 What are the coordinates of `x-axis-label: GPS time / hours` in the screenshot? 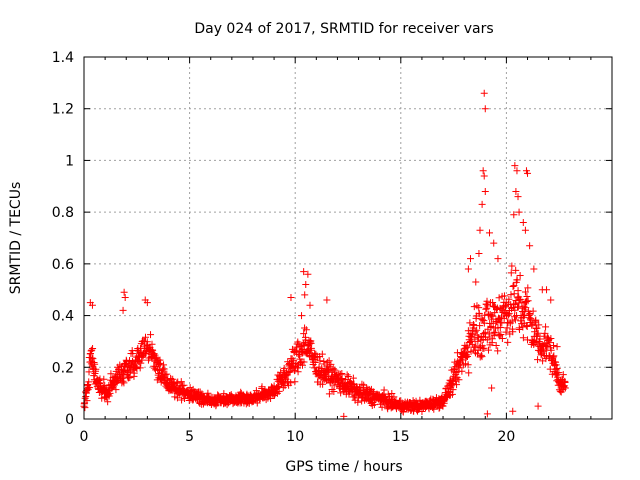 It's located at (343, 467).